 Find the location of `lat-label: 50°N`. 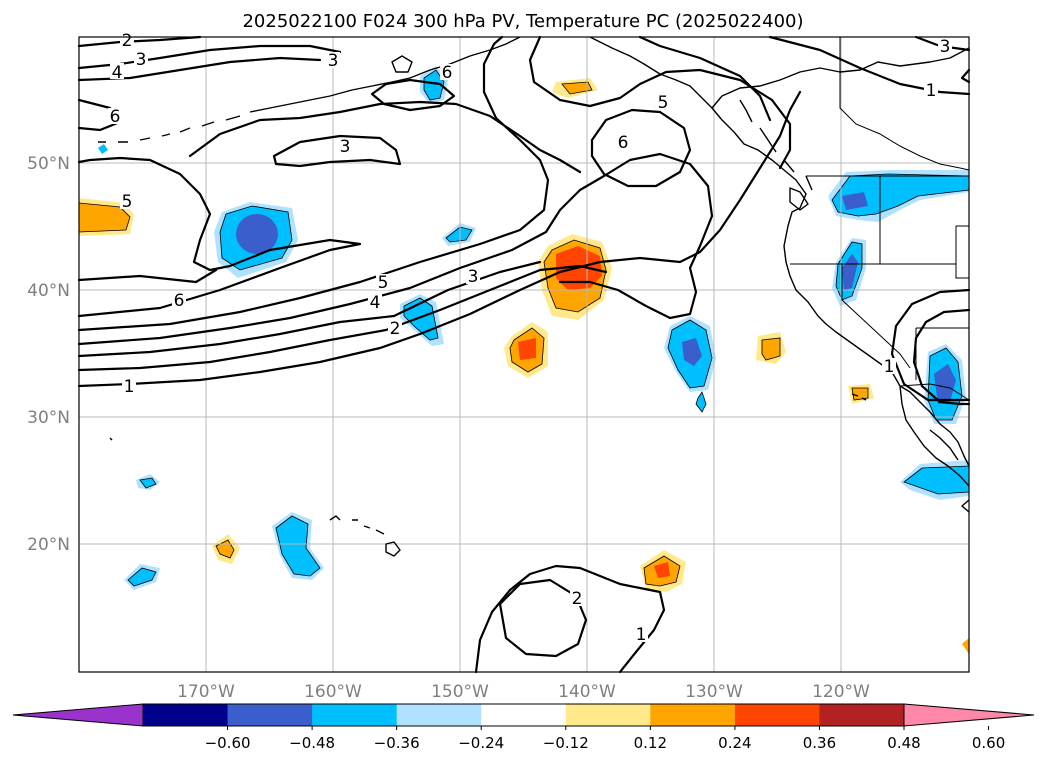

lat-label: 50°N is located at coordinates (48, 164).